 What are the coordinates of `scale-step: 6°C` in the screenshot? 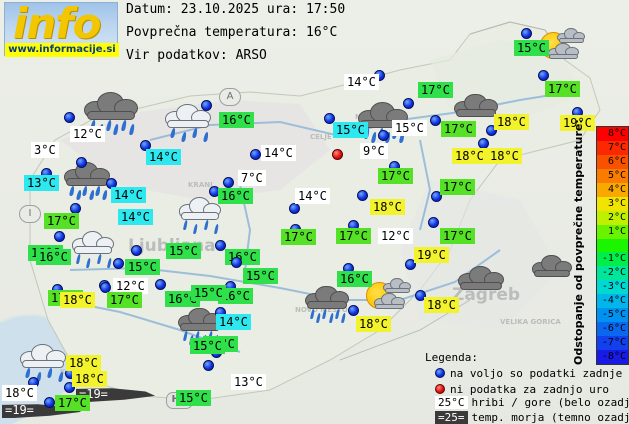 It's located at (612, 161).